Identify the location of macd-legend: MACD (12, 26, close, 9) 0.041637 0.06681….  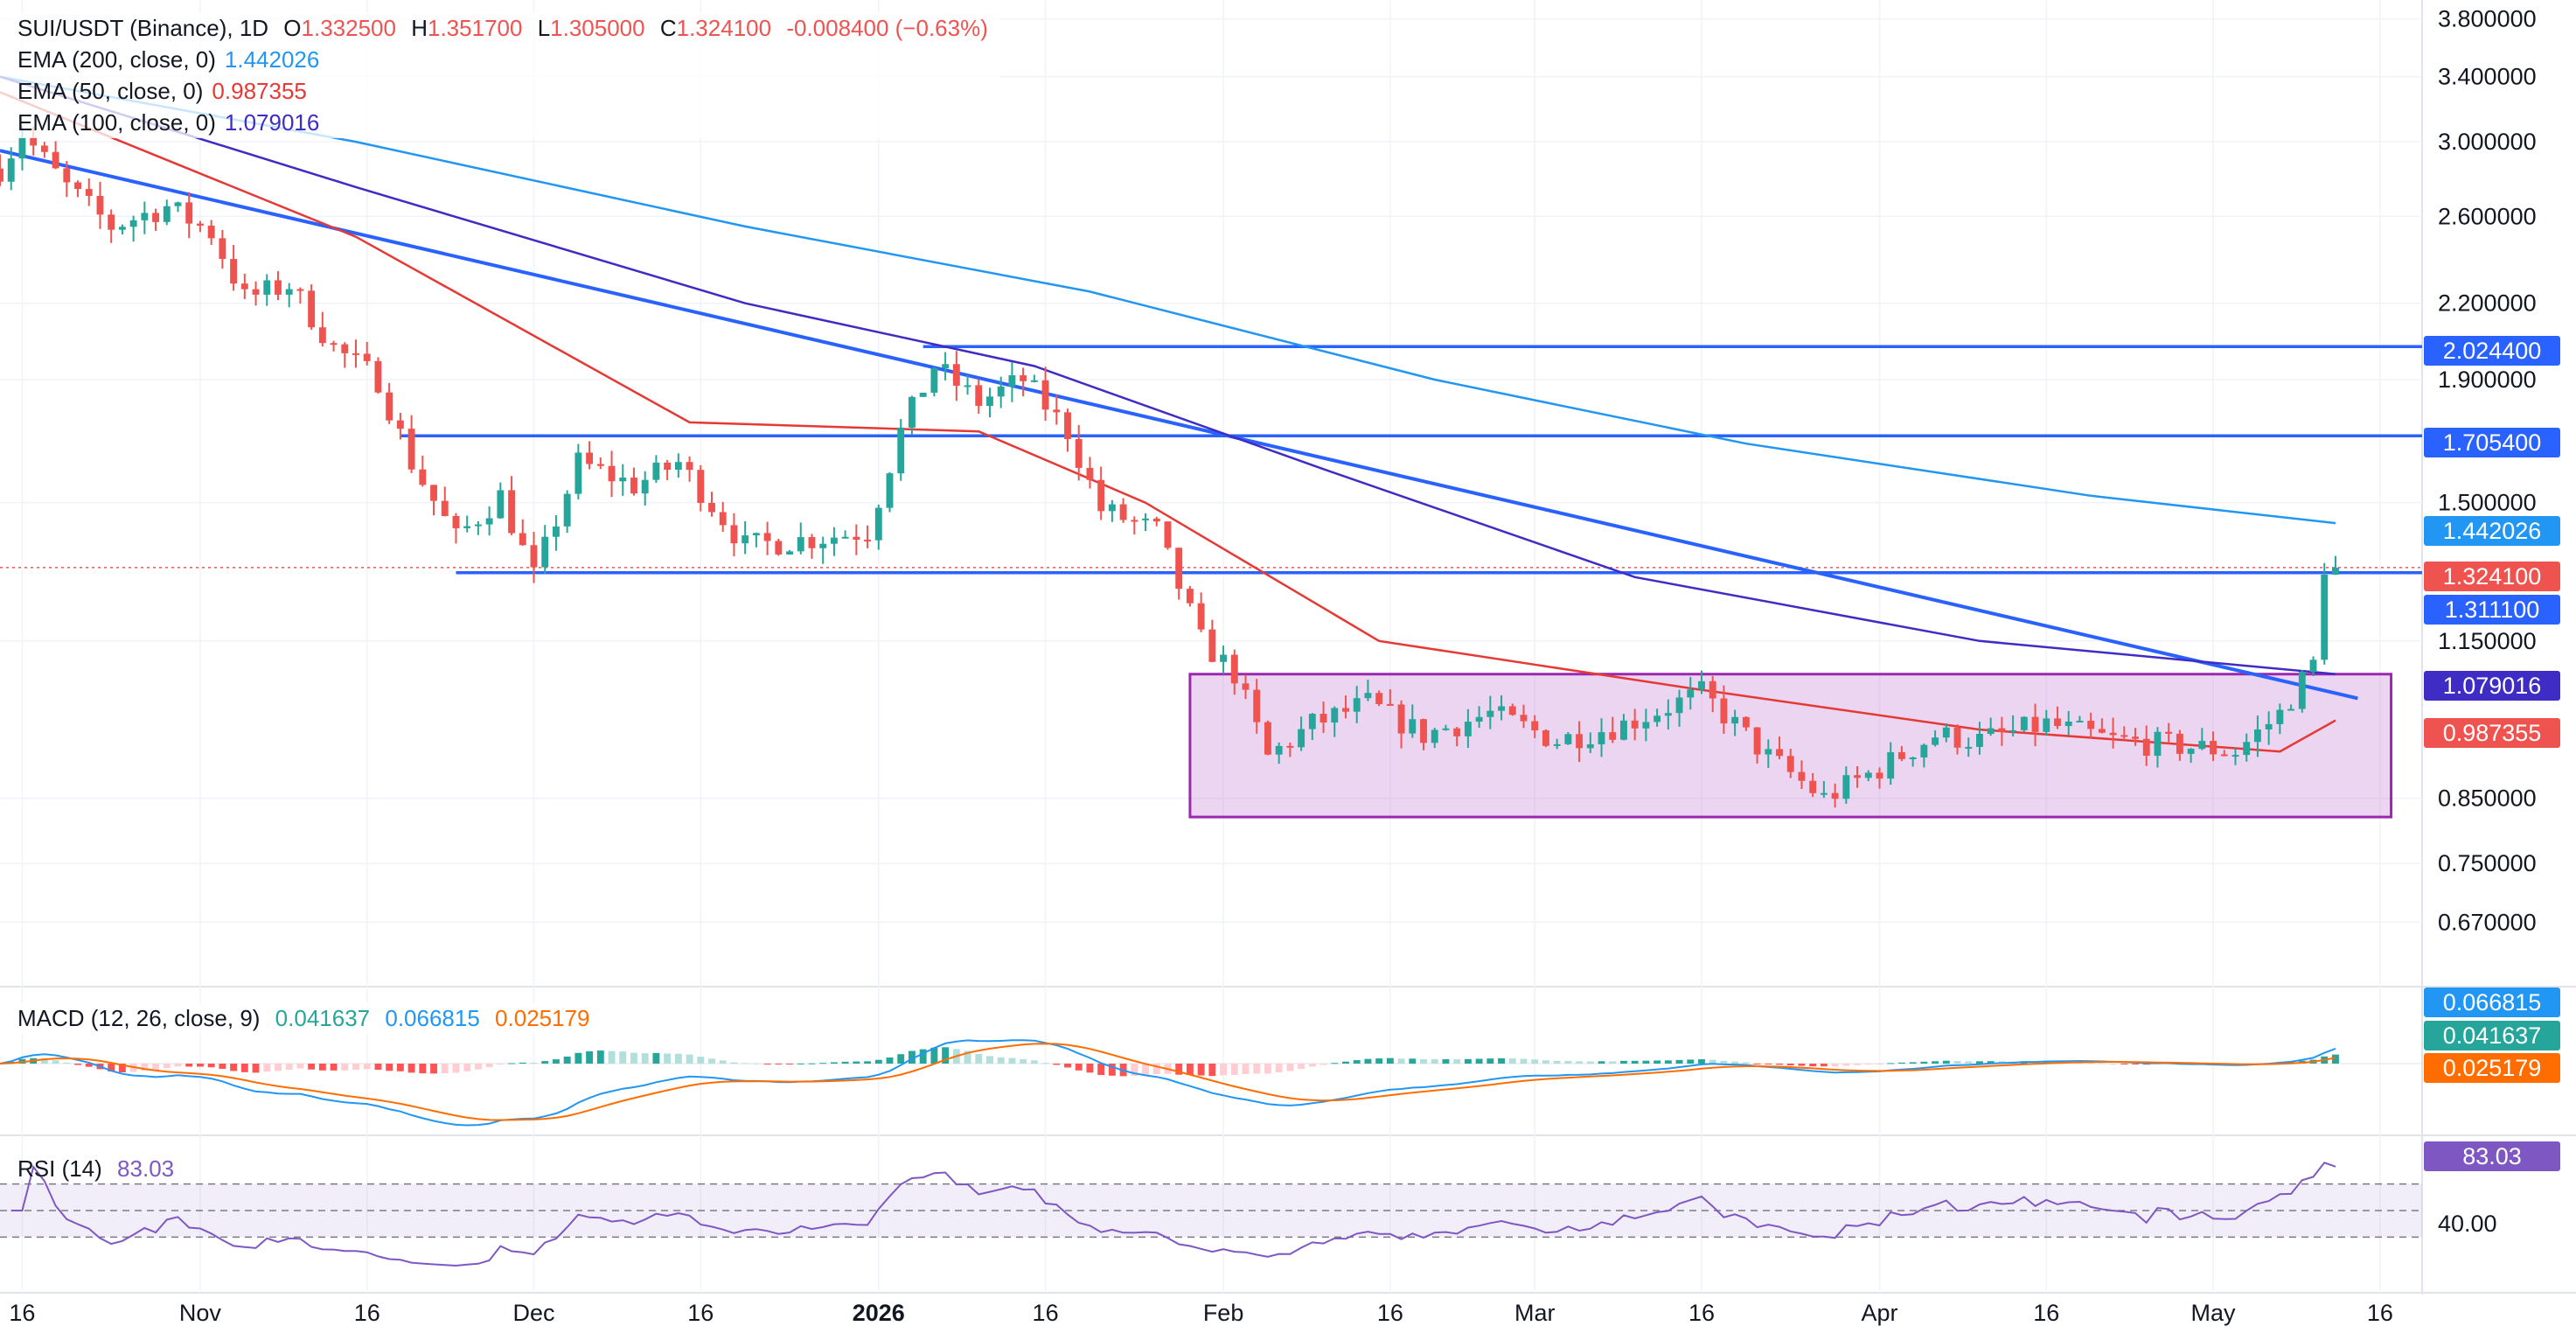
(301, 1018).